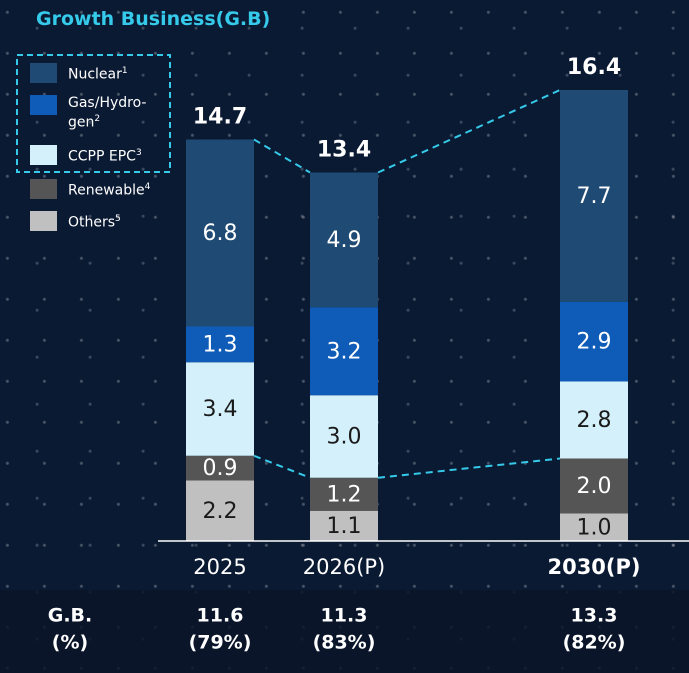 The width and height of the screenshot is (689, 673). What do you see at coordinates (219, 567) in the screenshot?
I see `x-tick-label: 2025` at bounding box center [219, 567].